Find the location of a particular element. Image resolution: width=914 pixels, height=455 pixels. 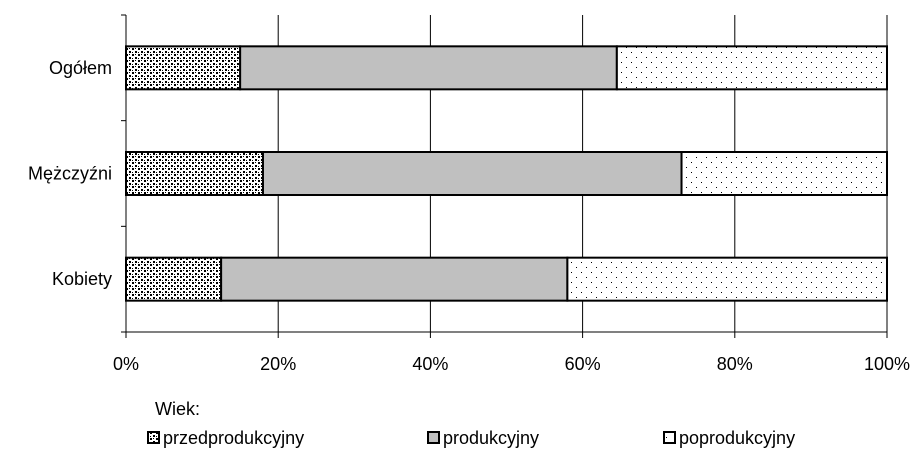

x-tick-label: 20% is located at coordinates (278, 364).